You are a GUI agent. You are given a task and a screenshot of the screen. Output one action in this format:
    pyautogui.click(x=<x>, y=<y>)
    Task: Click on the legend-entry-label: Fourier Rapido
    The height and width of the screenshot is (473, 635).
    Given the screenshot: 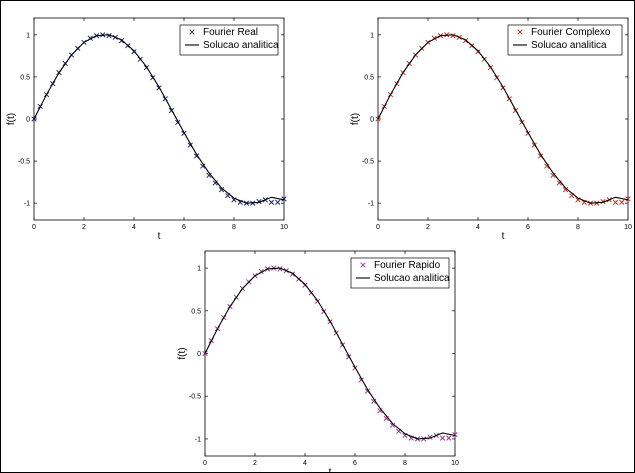 What is the action you would take?
    pyautogui.click(x=407, y=265)
    